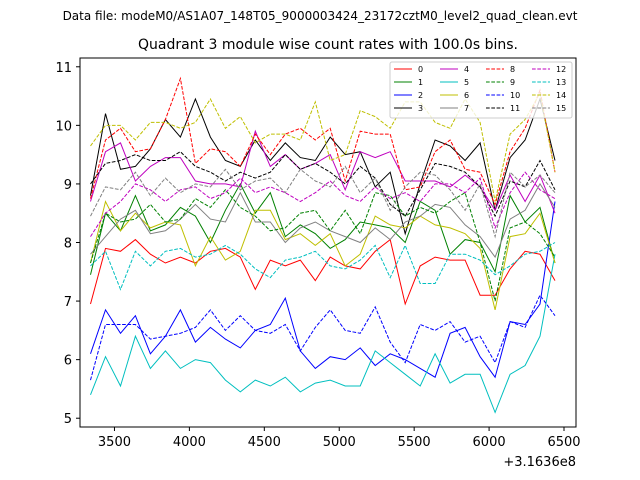 This screenshot has height=480, width=640. I want to click on x-axis: 3500 4000 4500 5000 5500 6000 6500, so click(339, 438).